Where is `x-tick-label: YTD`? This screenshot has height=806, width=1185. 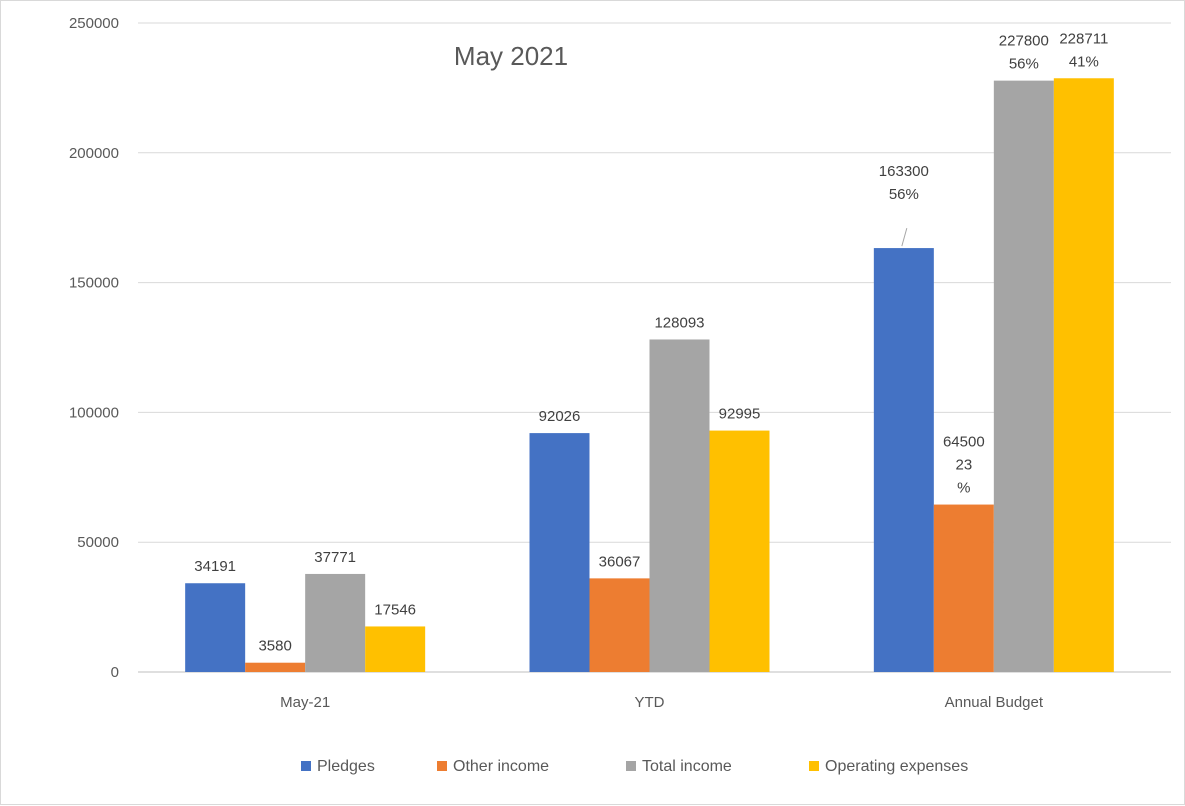
x-tick-label: YTD is located at coordinates (650, 702).